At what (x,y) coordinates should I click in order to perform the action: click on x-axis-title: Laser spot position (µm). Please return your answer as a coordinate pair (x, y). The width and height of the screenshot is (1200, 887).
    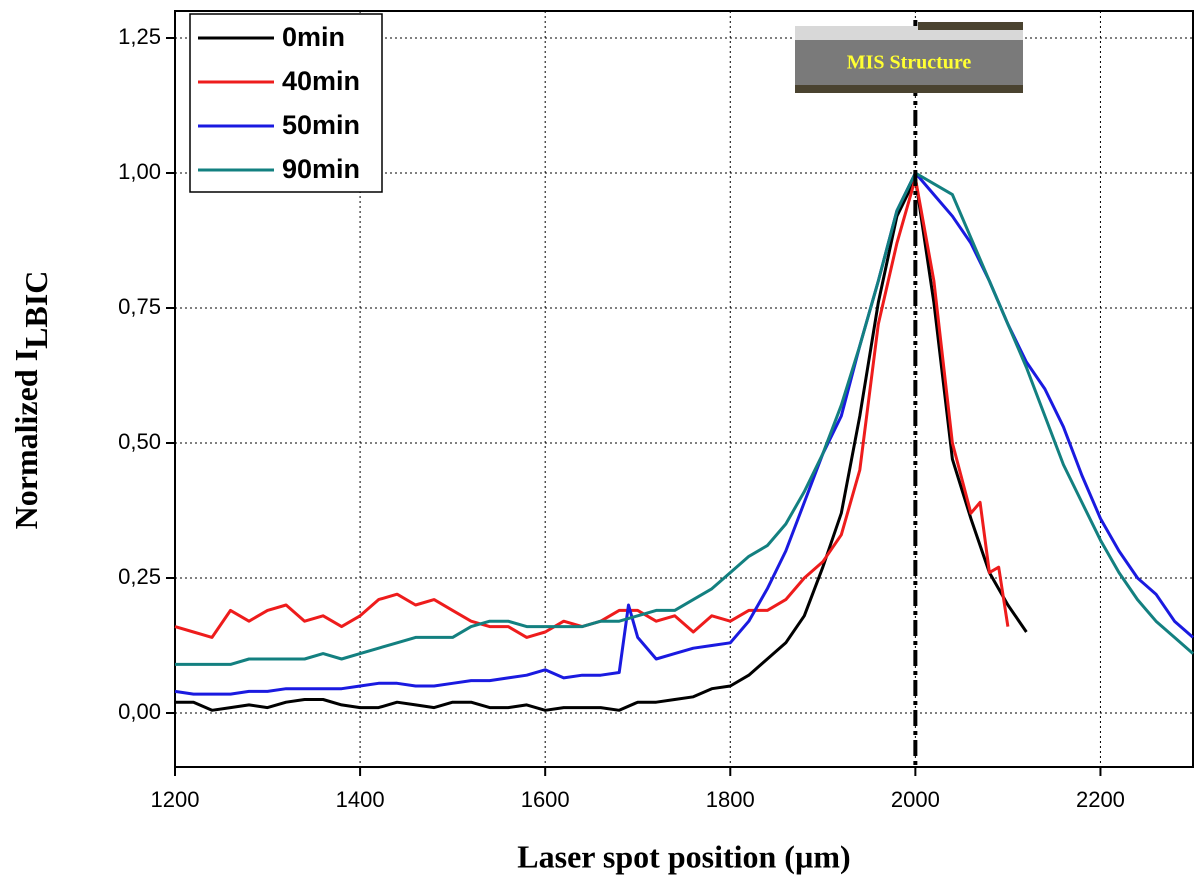
    Looking at the image, I should click on (683, 856).